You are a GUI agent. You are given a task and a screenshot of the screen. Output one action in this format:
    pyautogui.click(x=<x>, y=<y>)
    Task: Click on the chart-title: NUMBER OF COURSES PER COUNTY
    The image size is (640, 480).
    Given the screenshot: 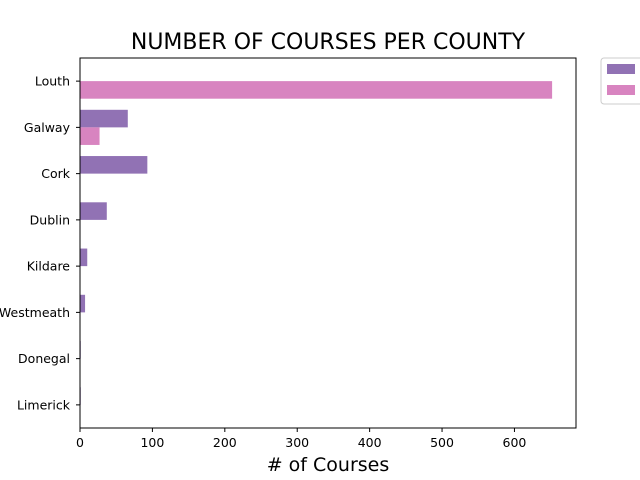 What is the action you would take?
    pyautogui.click(x=328, y=42)
    